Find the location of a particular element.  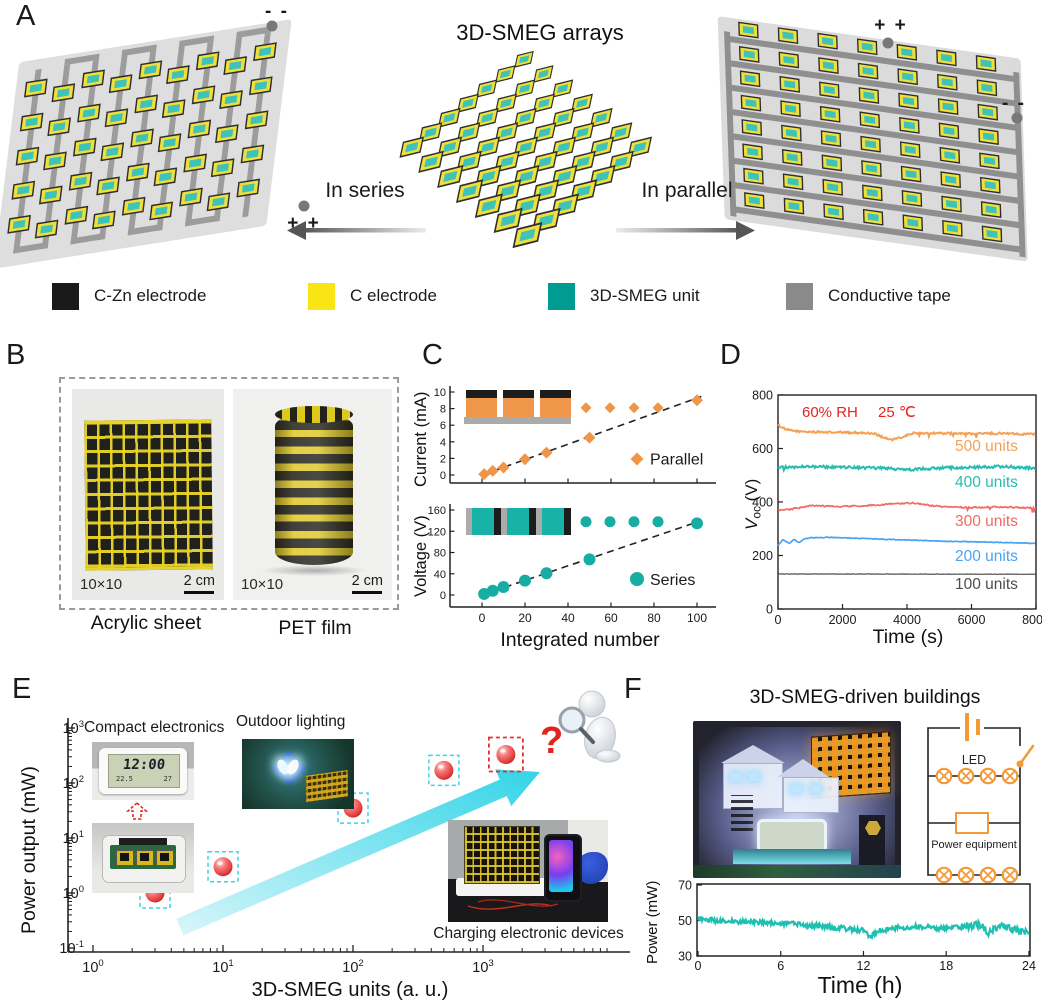

trend-arrow is located at coordinates (358, 852).